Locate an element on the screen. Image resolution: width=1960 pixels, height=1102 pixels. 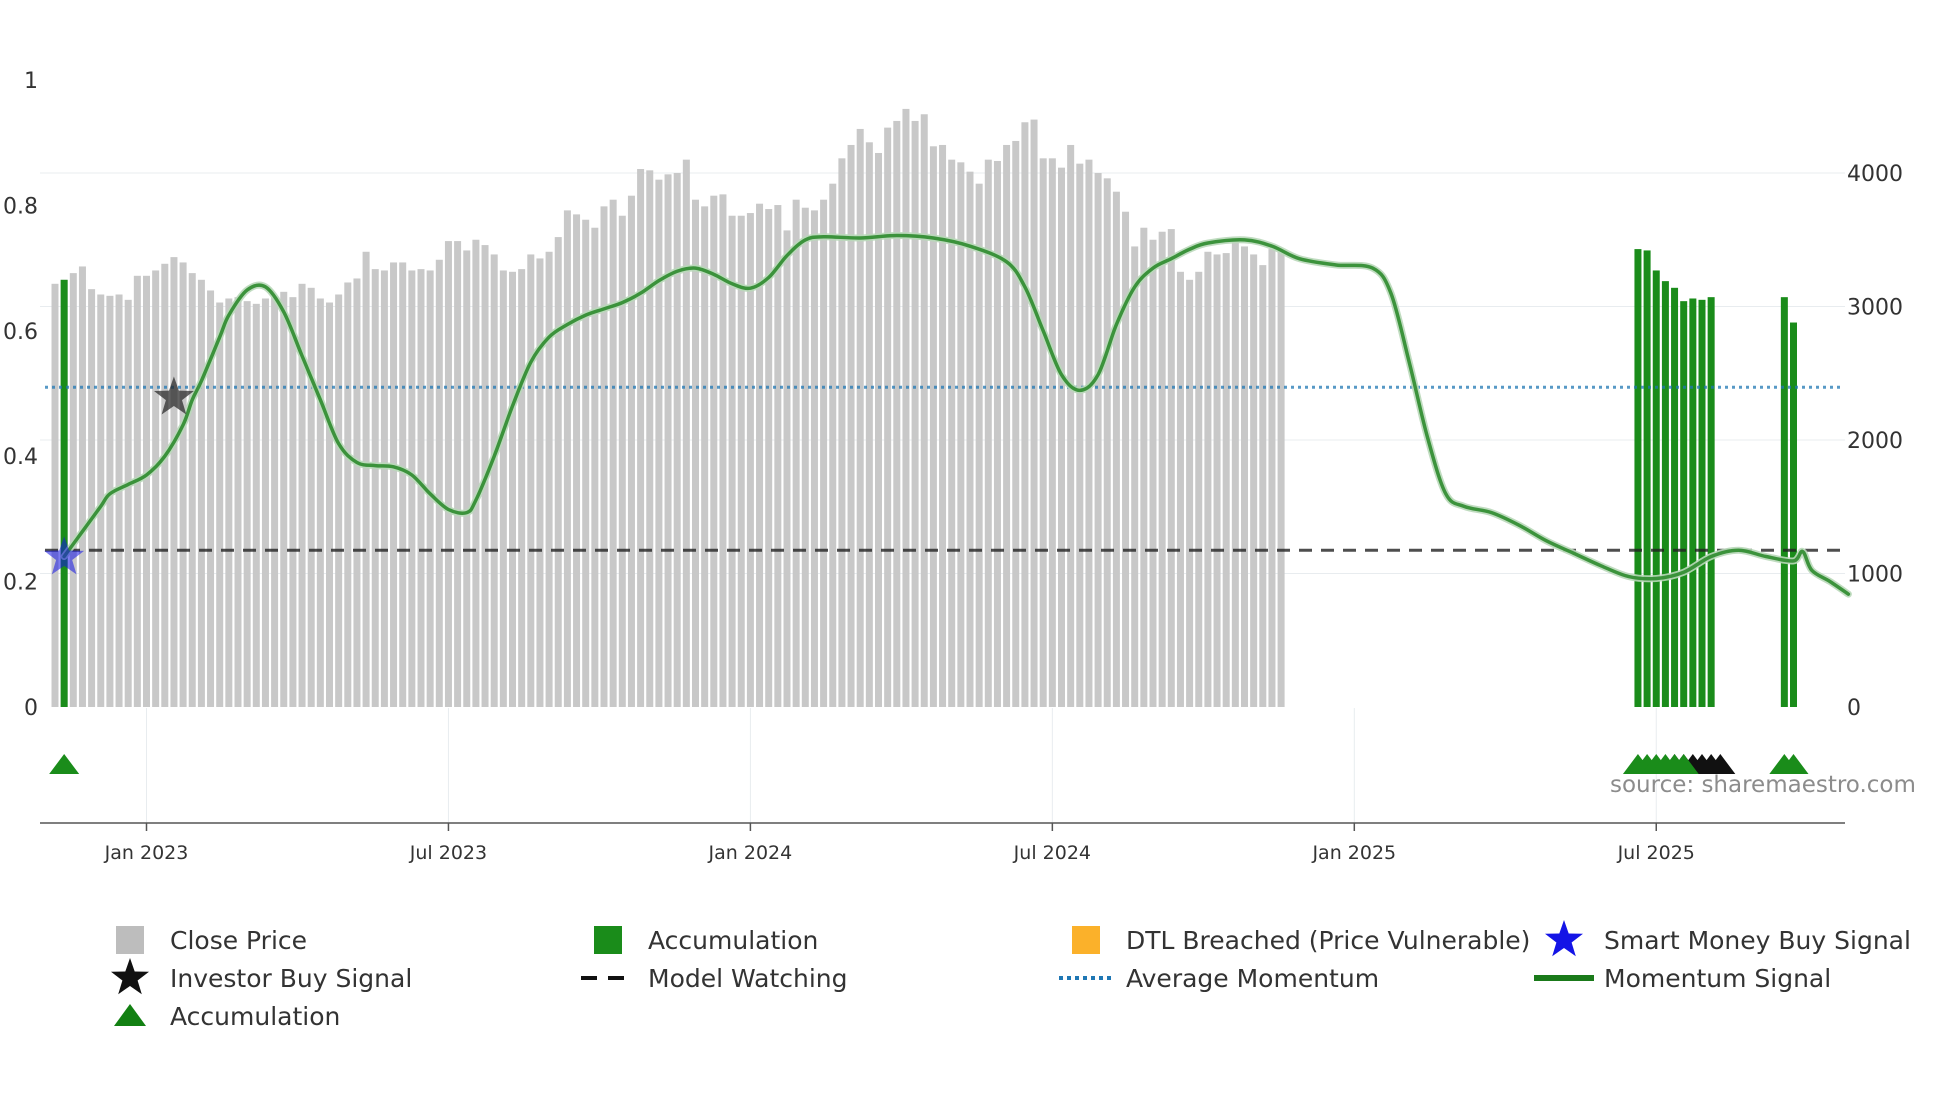
x-tick-label: Jul 2023 is located at coordinates (448, 853).